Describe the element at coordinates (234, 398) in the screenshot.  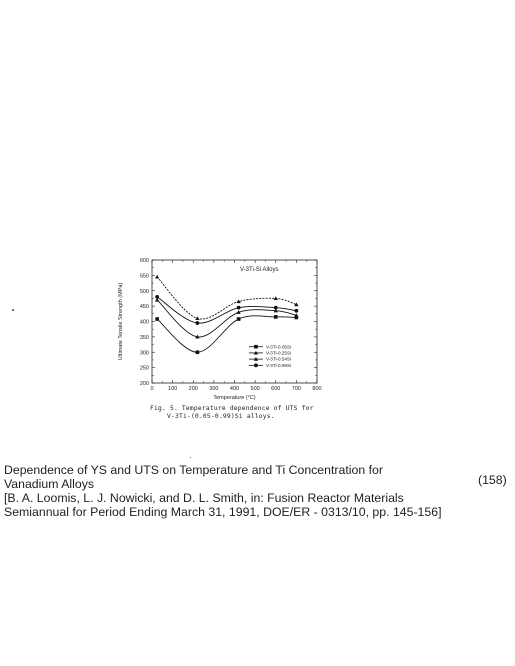
I see `x-axis-label: Temperature (°C)` at that location.